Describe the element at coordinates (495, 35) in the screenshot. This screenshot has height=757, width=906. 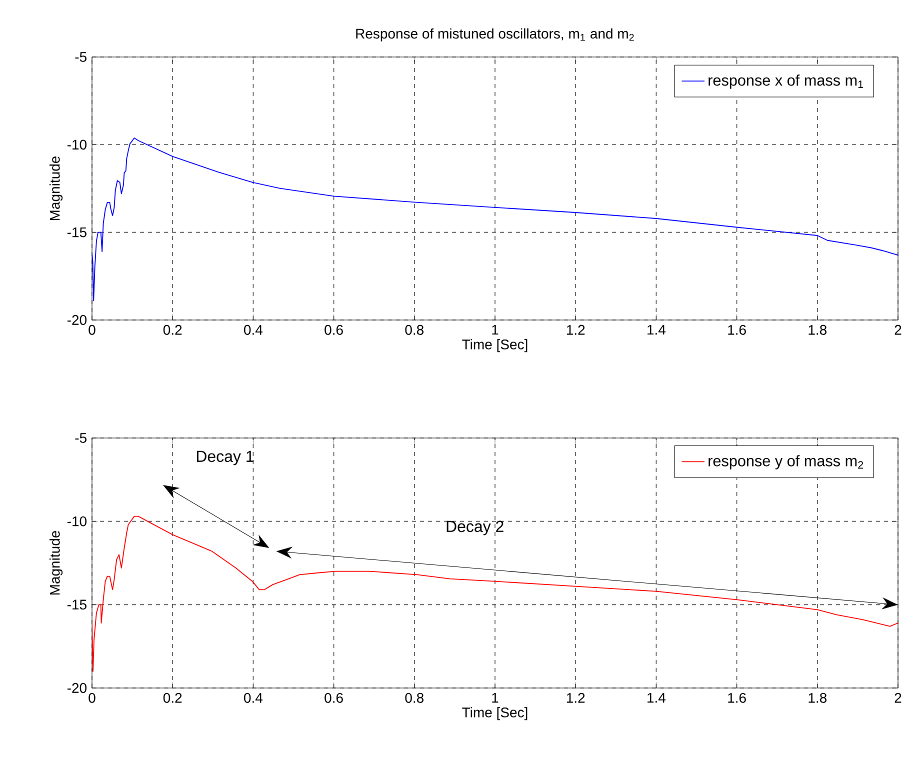
I see `chart-title: Response of mistuned oscillators, m$_{1}$ and m$_{2}$` at that location.